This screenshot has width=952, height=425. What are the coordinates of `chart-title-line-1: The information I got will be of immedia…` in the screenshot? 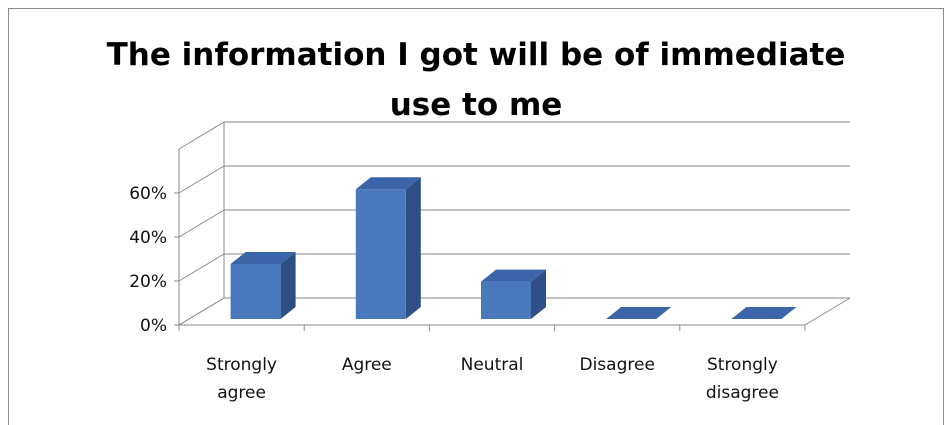 It's located at (476, 55).